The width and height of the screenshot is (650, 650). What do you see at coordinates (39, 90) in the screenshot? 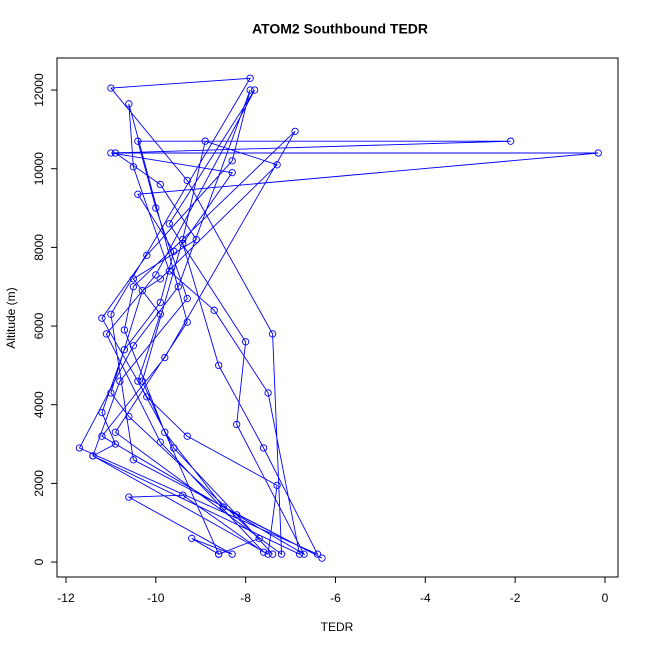
I see `y-tick-label: 12000` at bounding box center [39, 90].